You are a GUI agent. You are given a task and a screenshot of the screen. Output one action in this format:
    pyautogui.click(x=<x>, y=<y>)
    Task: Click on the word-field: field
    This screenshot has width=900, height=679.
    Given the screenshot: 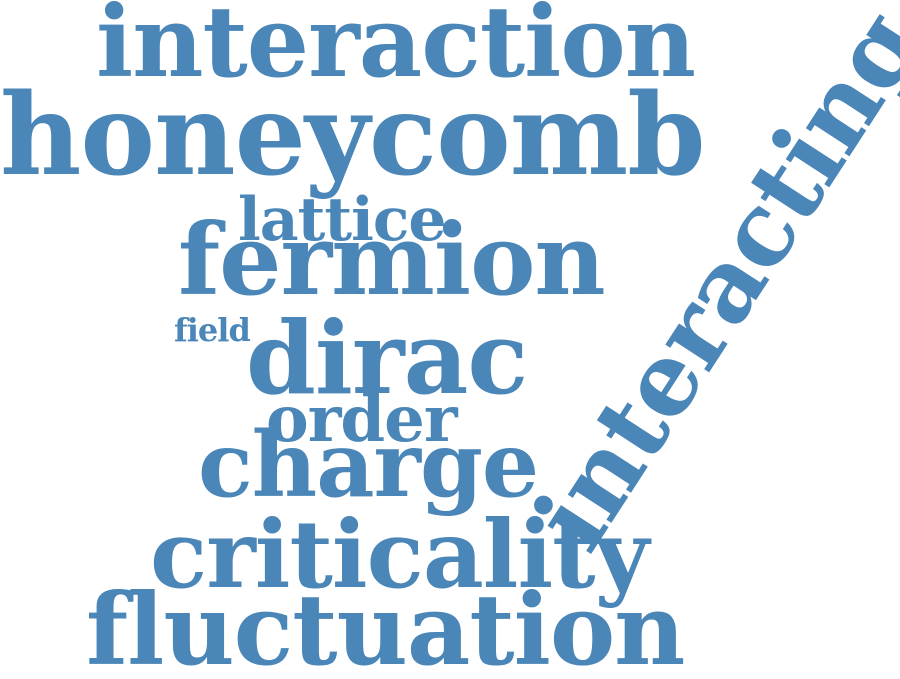 What is the action you would take?
    pyautogui.click(x=212, y=330)
    